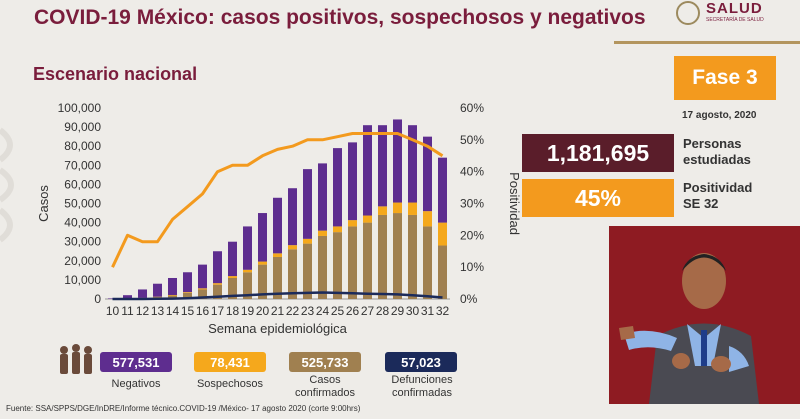 Image resolution: width=800 pixels, height=419 pixels. What do you see at coordinates (398, 311) in the screenshot?
I see `x-tick-label: 29` at bounding box center [398, 311].